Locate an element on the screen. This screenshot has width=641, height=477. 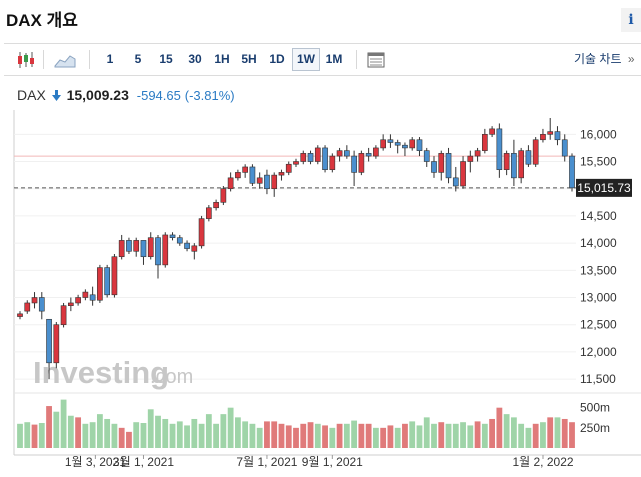
down-arrow-icon is located at coordinates (56, 96).